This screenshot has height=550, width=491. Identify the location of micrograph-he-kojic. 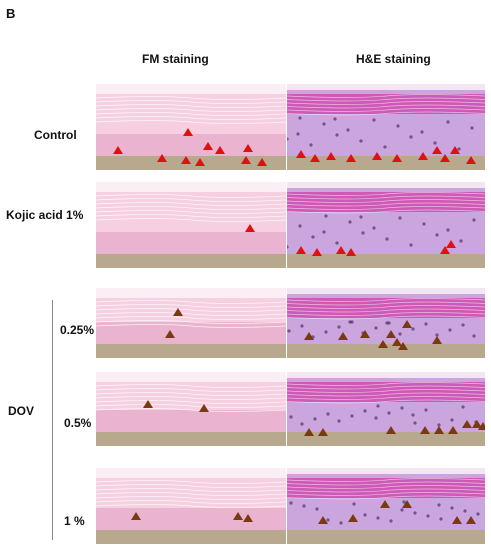
(386, 225).